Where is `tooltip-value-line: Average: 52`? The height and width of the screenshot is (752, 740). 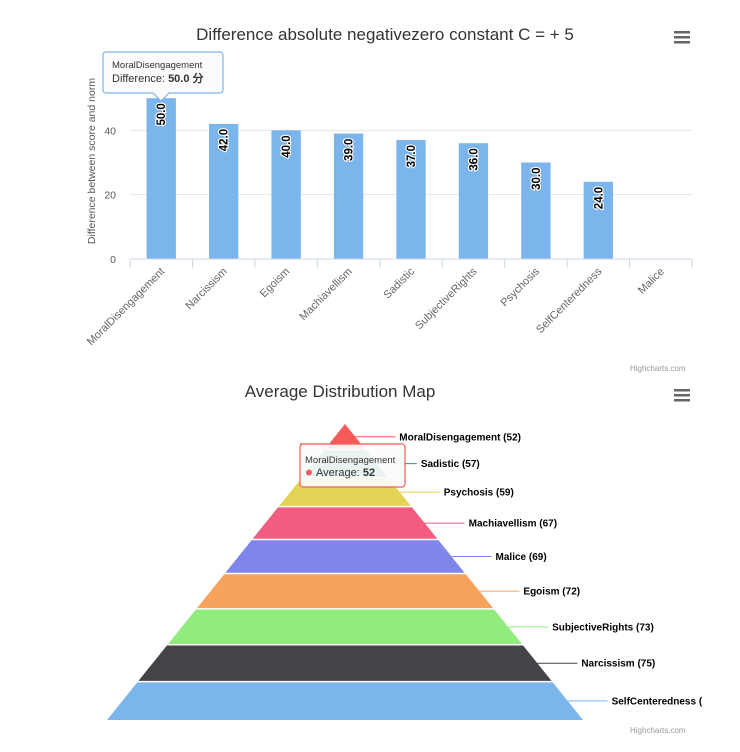 tooltip-value-line: Average: 52 is located at coordinates (345, 473).